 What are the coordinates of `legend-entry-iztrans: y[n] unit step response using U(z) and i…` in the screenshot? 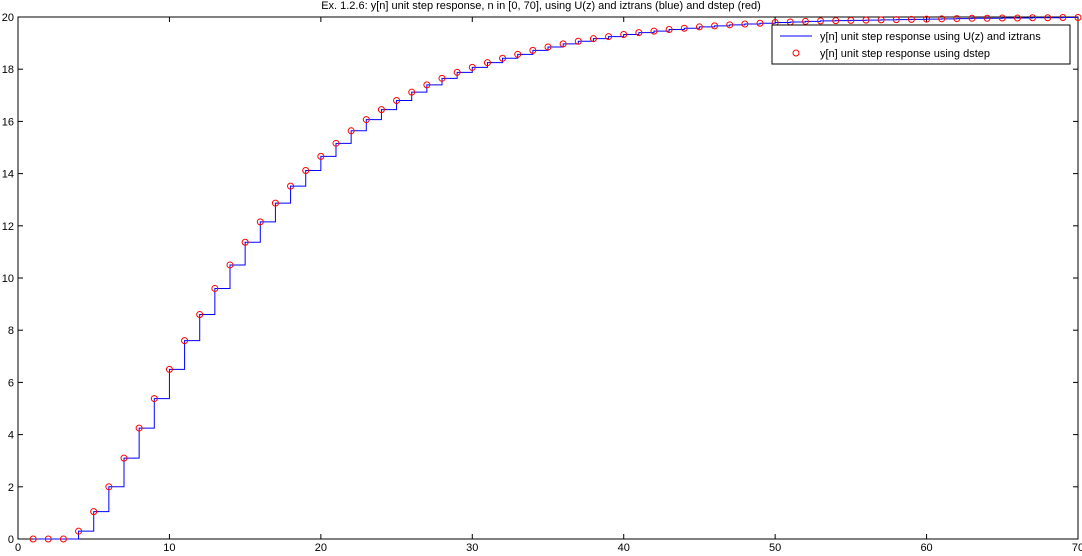 It's located at (930, 37).